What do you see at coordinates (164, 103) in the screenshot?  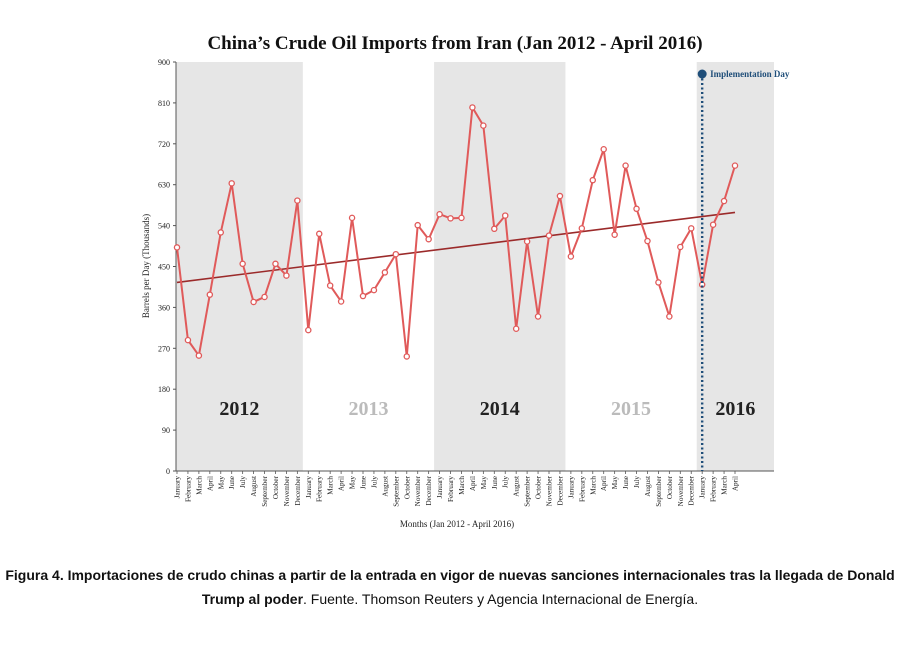 I see `y-tick-label: 810` at bounding box center [164, 103].